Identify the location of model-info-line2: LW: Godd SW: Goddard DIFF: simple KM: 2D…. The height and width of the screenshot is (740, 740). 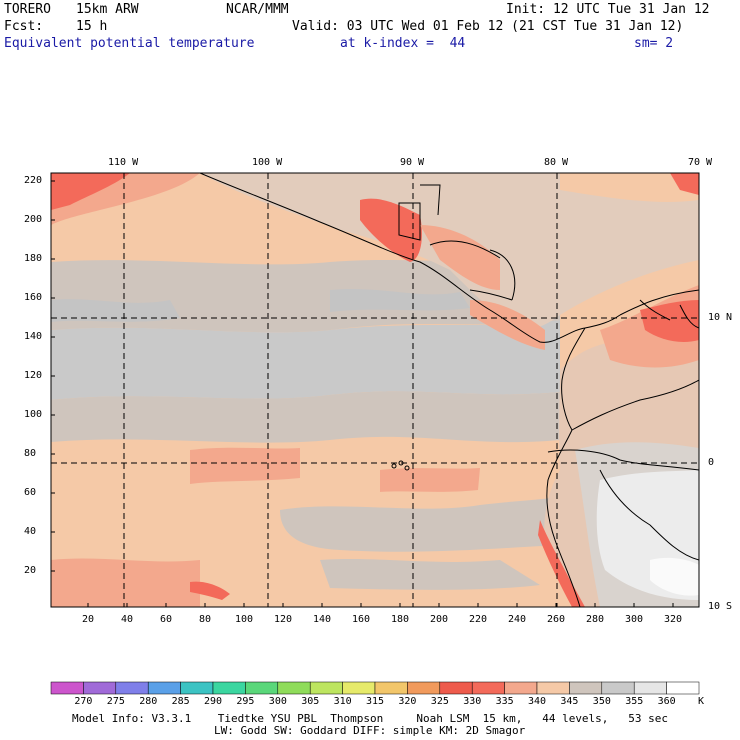
(370, 730).